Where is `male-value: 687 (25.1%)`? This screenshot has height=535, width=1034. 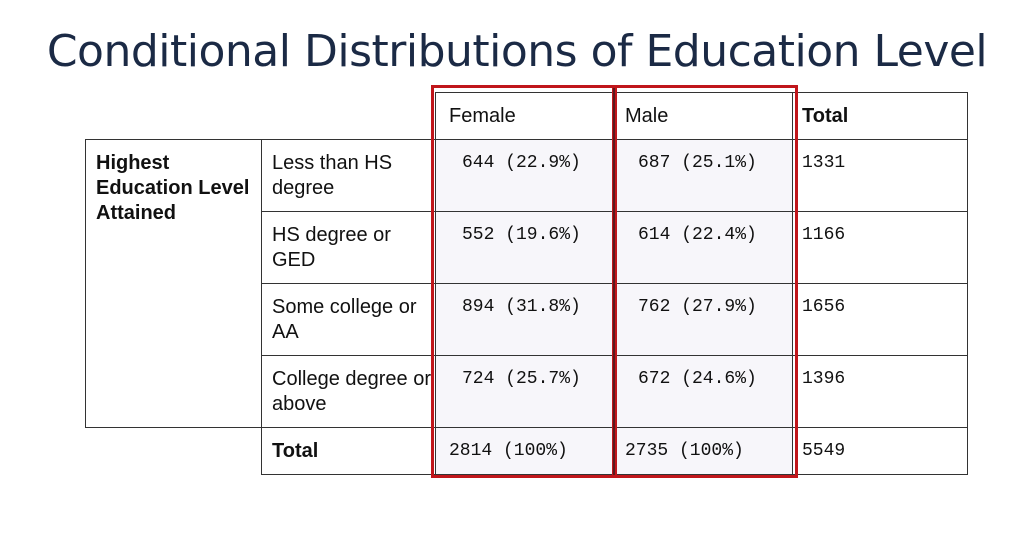 male-value: 687 (25.1%) is located at coordinates (697, 163).